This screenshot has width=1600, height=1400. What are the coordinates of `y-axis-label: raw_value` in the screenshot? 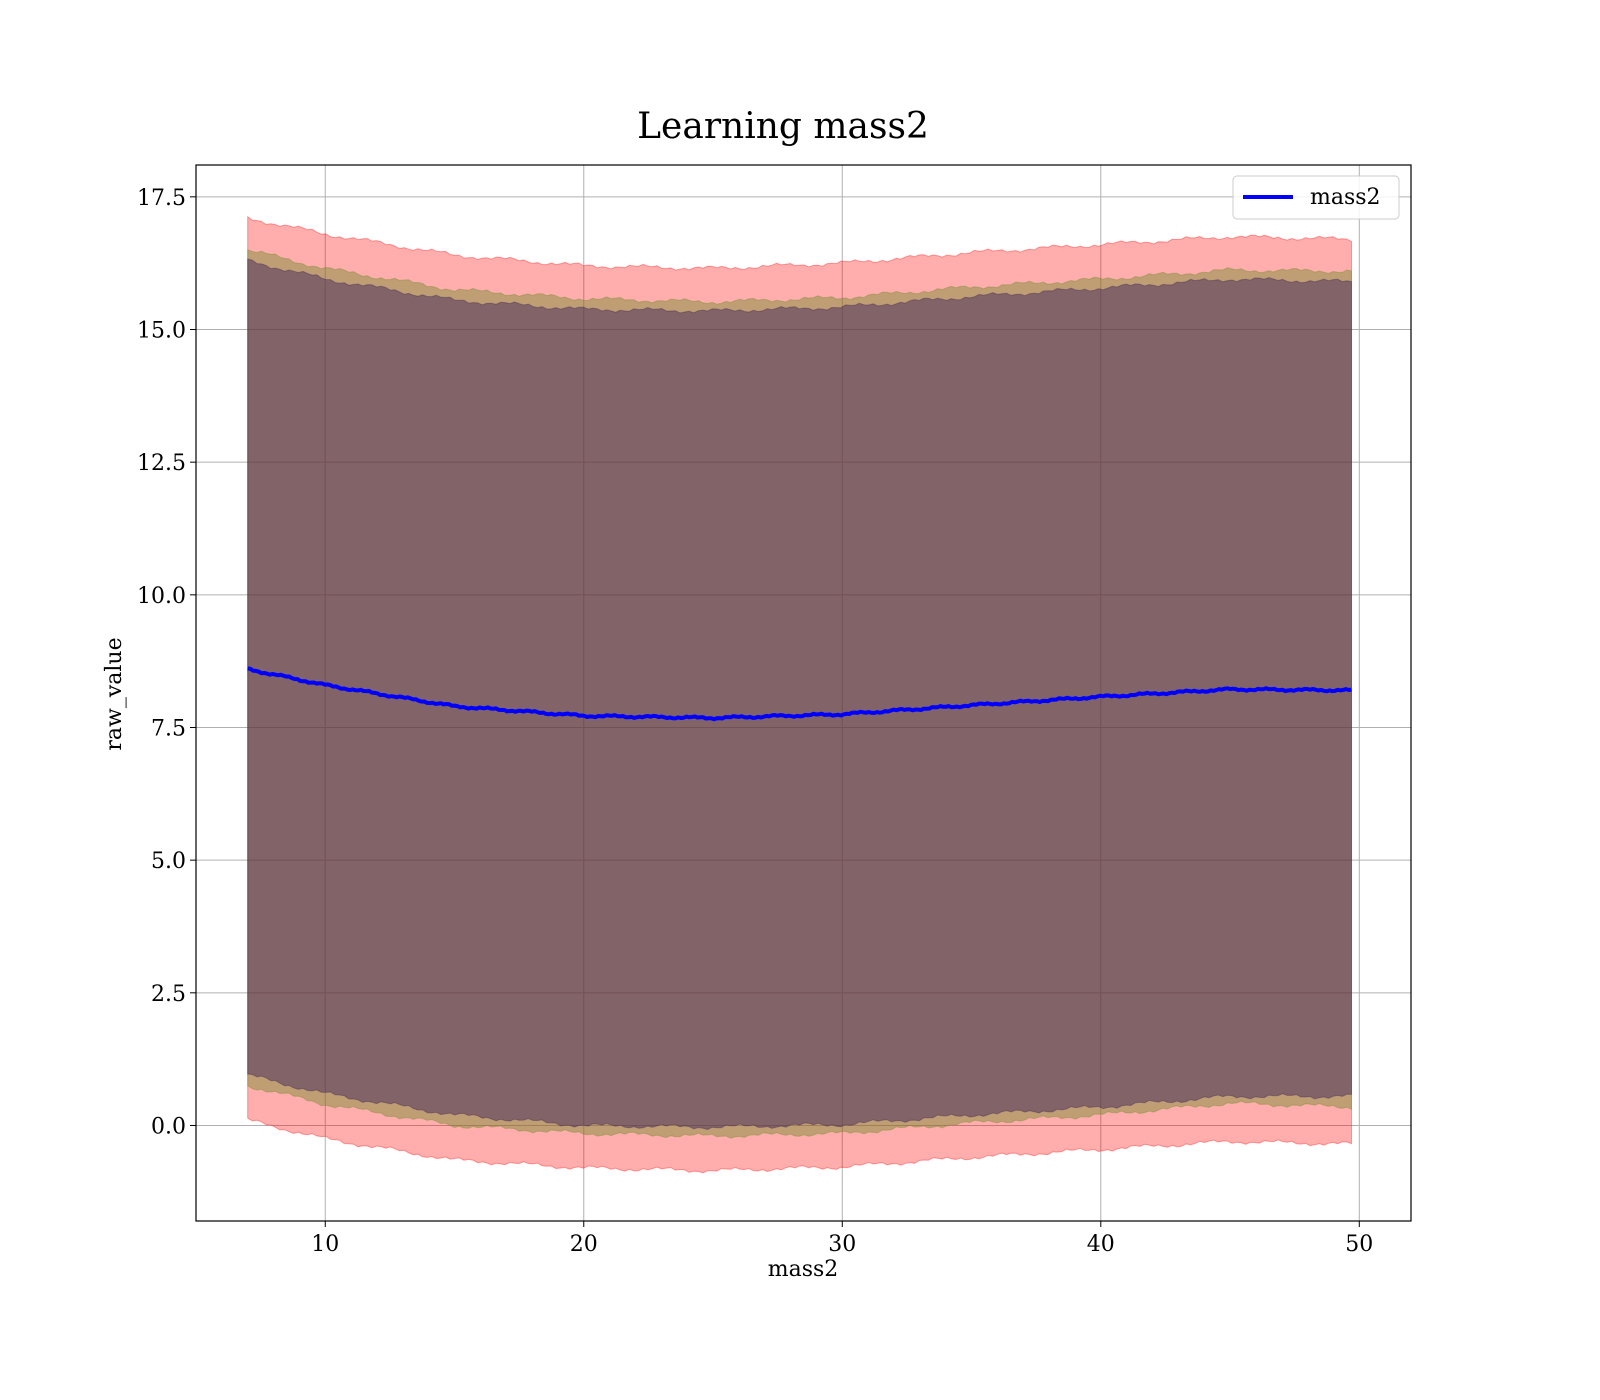 It's located at (114, 693).